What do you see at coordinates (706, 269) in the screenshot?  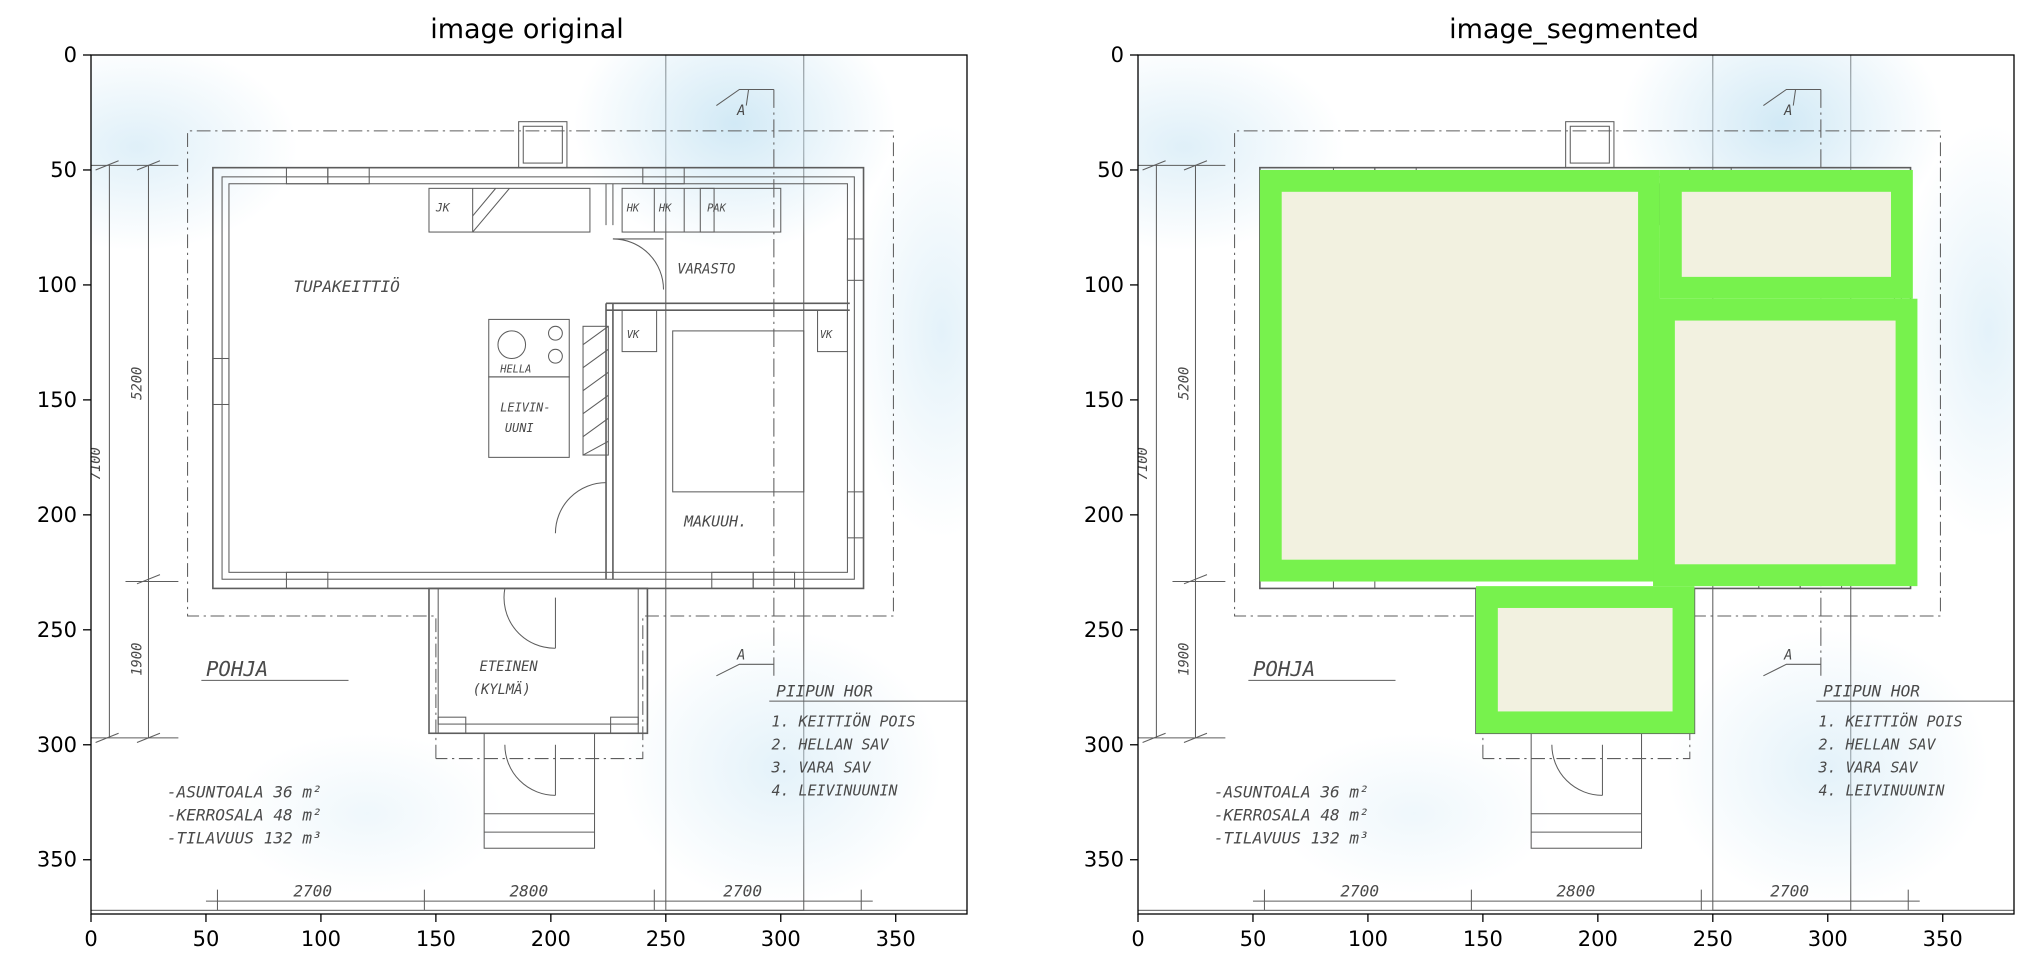 I see `room-label-varasto: VARASTO` at bounding box center [706, 269].